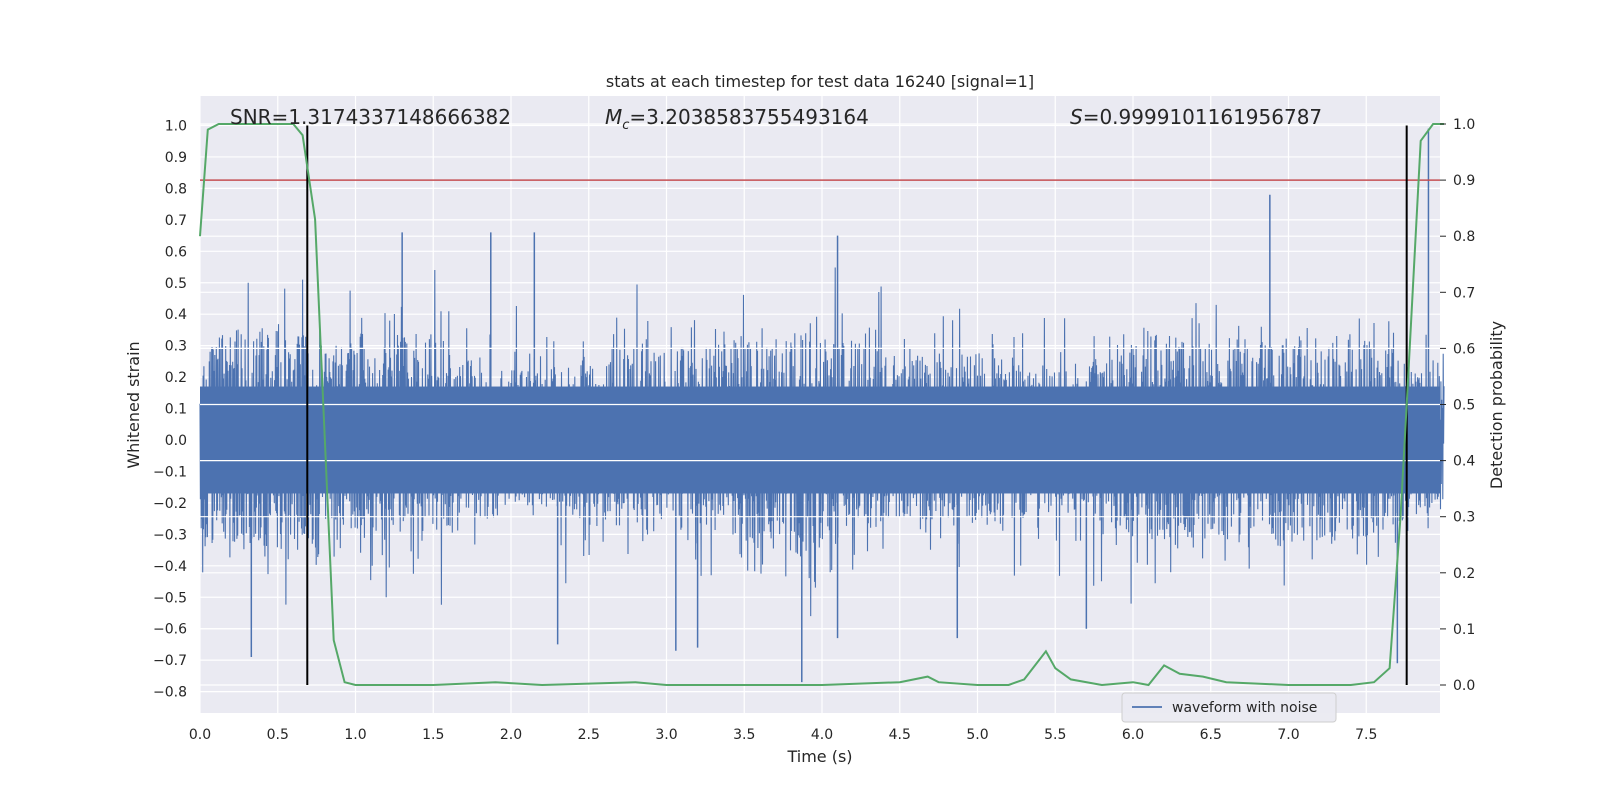  Describe the element at coordinates (1464, 406) in the screenshot. I see `y-right-tick-label: 0.5` at that location.